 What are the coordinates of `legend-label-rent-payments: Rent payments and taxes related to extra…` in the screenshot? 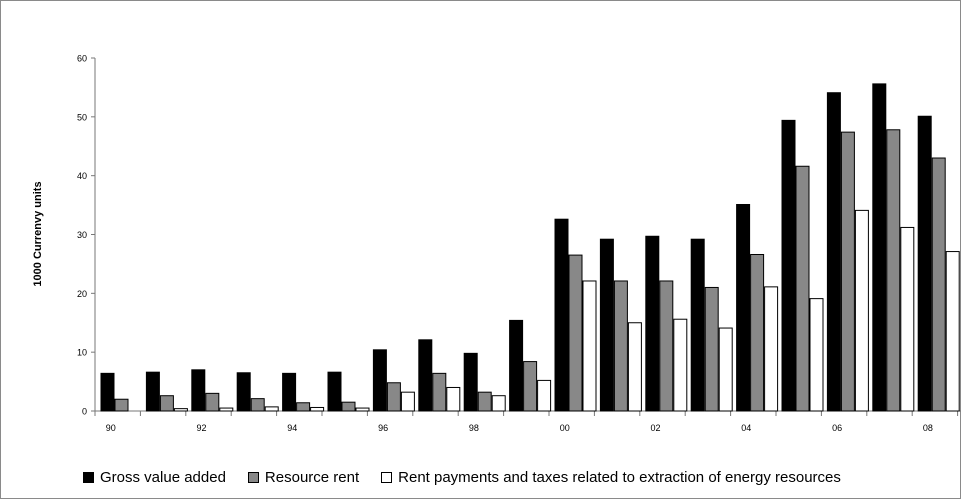 It's located at (619, 477).